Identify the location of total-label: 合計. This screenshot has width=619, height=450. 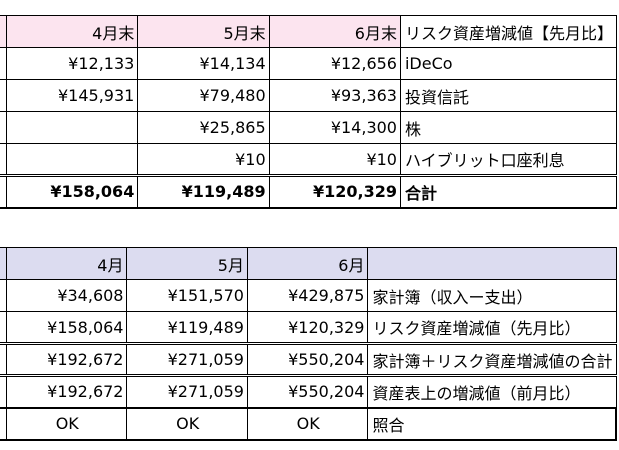
(508, 192).